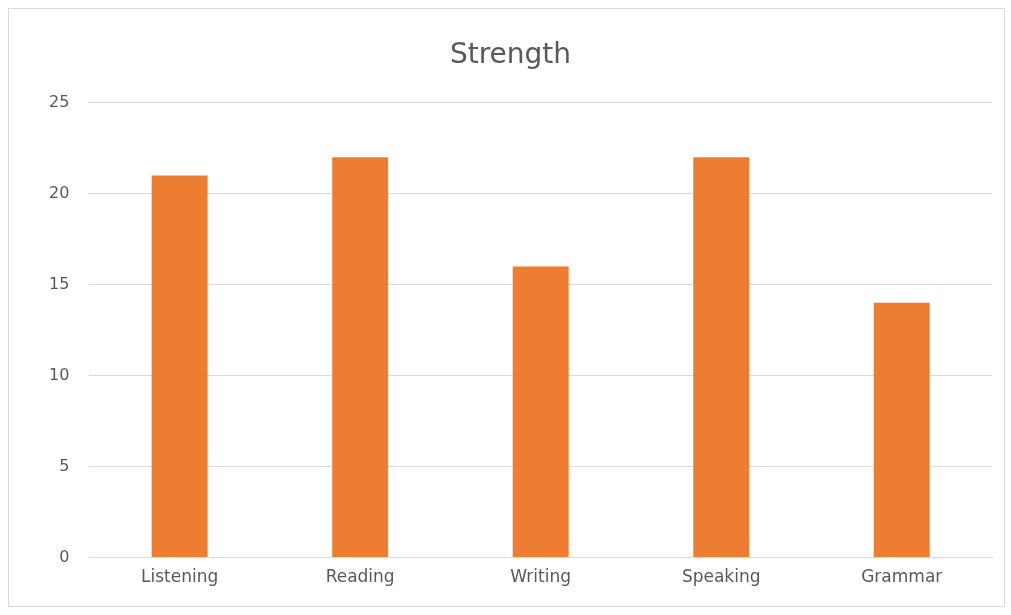 This screenshot has width=1011, height=615. What do you see at coordinates (59, 283) in the screenshot?
I see `y-tick-label: 15` at bounding box center [59, 283].